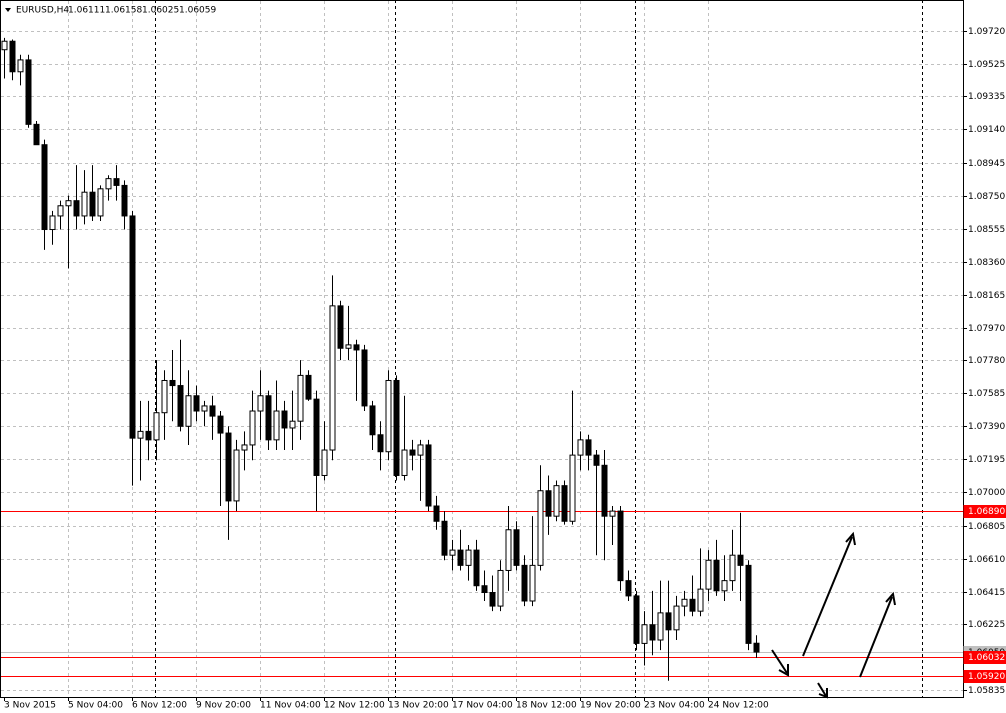  What do you see at coordinates (986, 97) in the screenshot?
I see `y-tick-label: 1.09335` at bounding box center [986, 97].